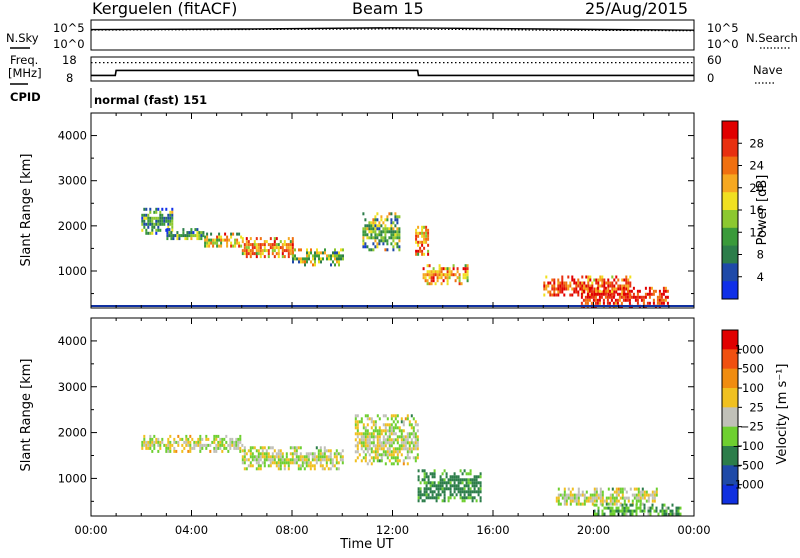 The width and height of the screenshot is (800, 558). Describe the element at coordinates (730, 494) in the screenshot. I see `colorbar-swatch` at that location.